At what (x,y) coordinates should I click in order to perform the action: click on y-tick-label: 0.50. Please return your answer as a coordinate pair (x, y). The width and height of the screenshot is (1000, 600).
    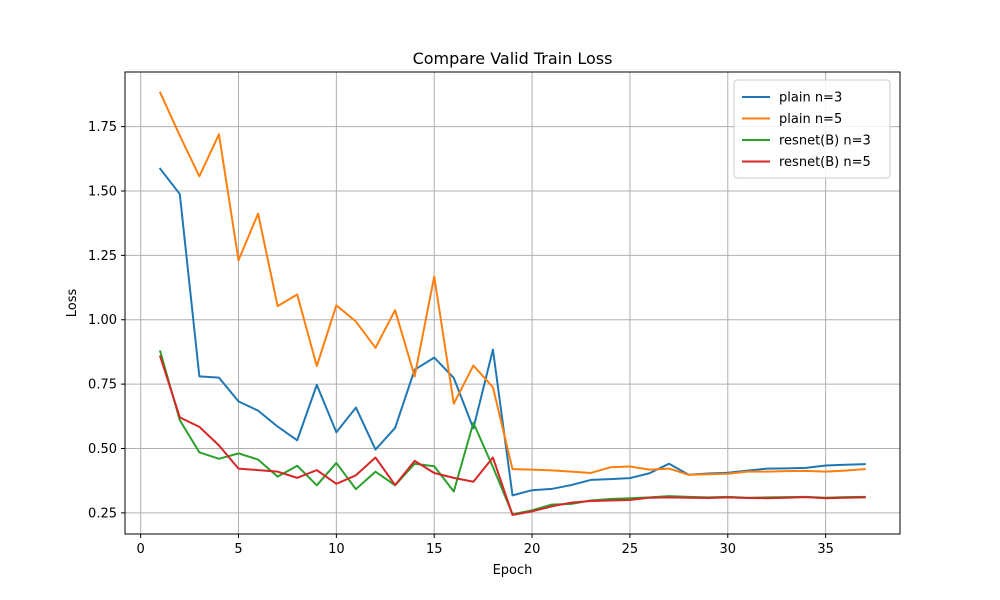
    Looking at the image, I should click on (102, 449).